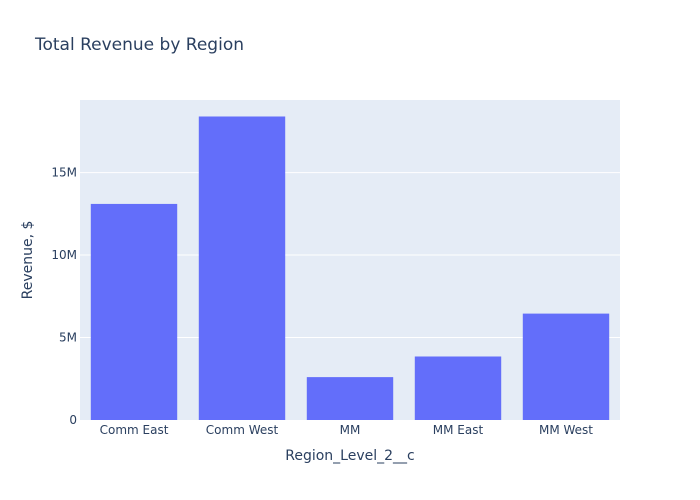 The width and height of the screenshot is (700, 500). I want to click on x-tick-label: MM East, so click(458, 430).